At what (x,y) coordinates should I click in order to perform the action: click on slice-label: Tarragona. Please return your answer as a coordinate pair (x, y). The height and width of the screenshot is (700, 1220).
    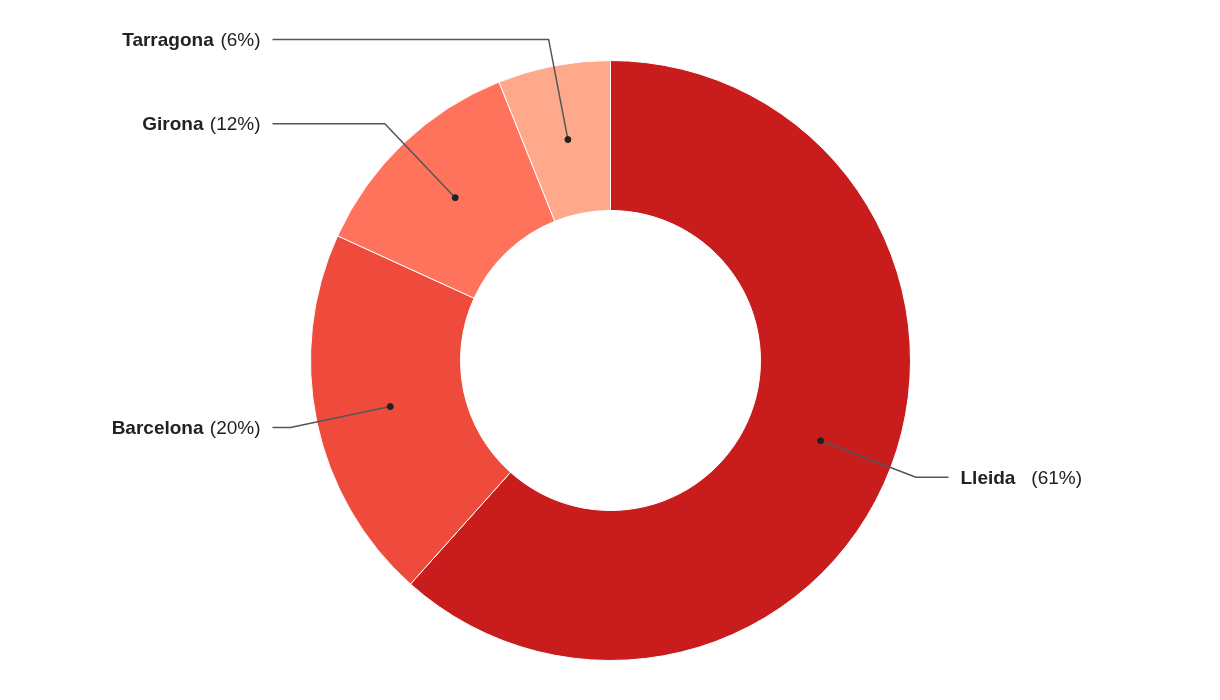
    Looking at the image, I should click on (168, 39).